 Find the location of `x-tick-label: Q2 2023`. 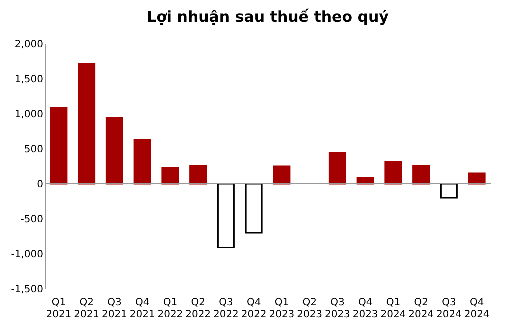

x-tick-label: Q2 2023 is located at coordinates (310, 309).